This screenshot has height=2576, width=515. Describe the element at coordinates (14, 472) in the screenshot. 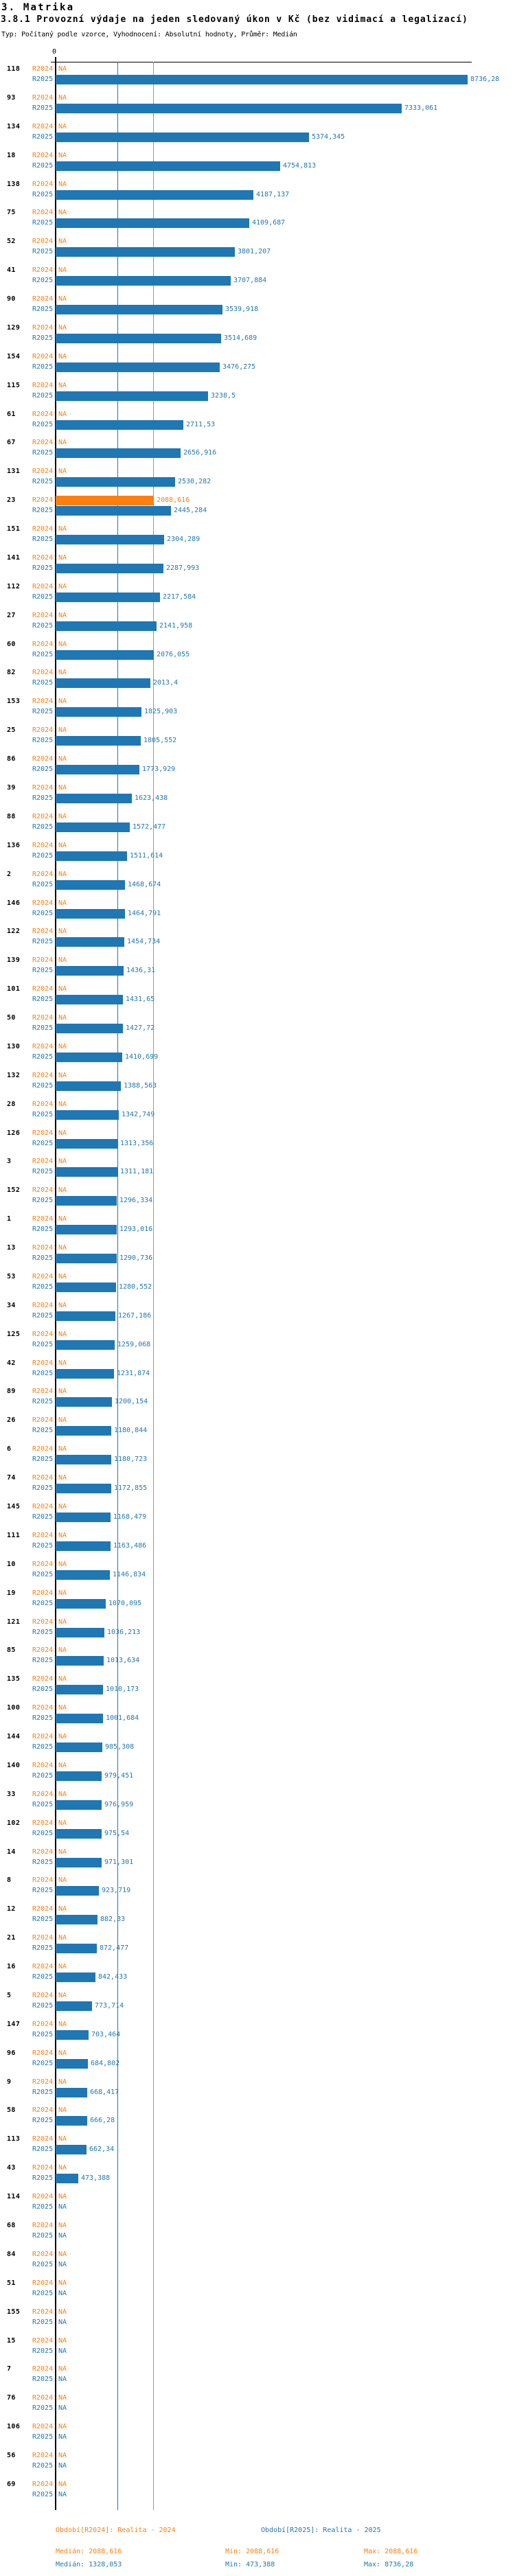

I see `row-label: 131` at that location.